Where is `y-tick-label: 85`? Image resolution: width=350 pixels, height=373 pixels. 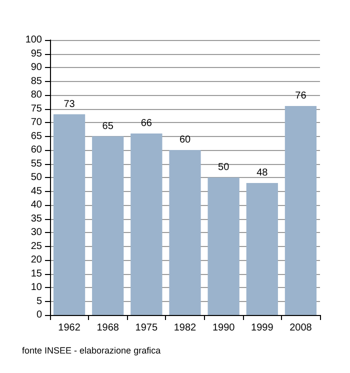
y-tick-label: 85 is located at coordinates (36, 81).